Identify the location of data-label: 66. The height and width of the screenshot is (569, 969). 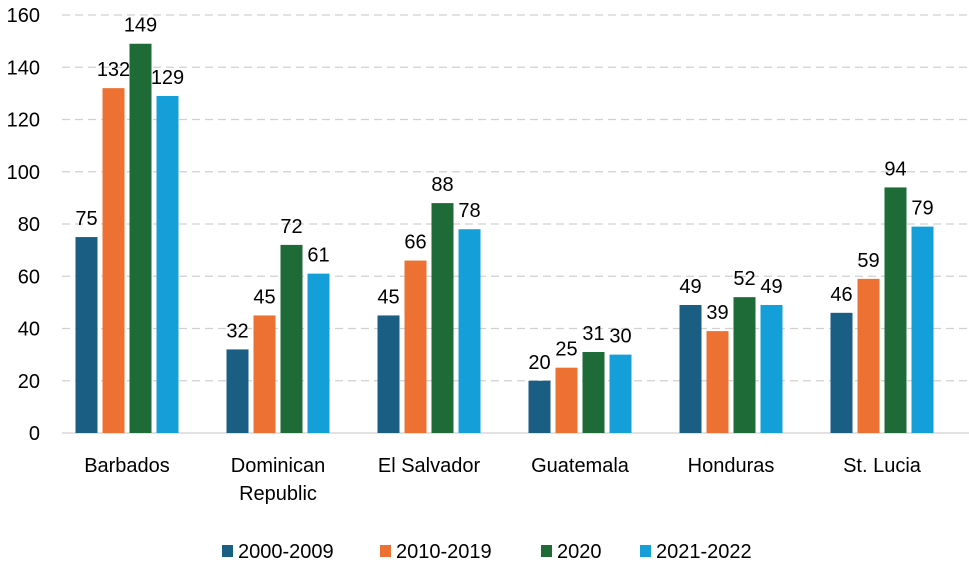
(415, 243).